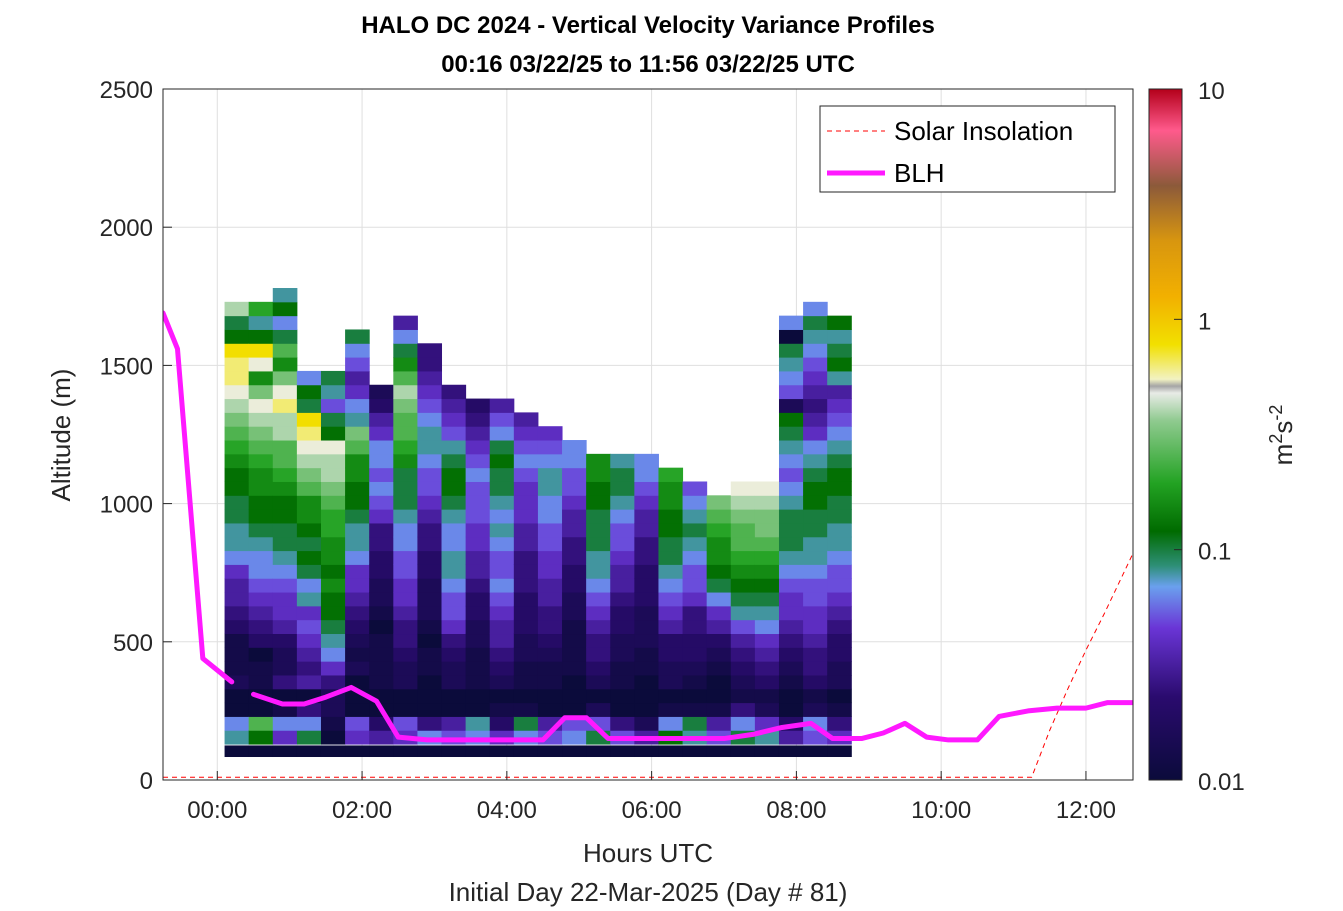 The image size is (1343, 911). I want to click on x-tick-label: 06:00, so click(652, 810).